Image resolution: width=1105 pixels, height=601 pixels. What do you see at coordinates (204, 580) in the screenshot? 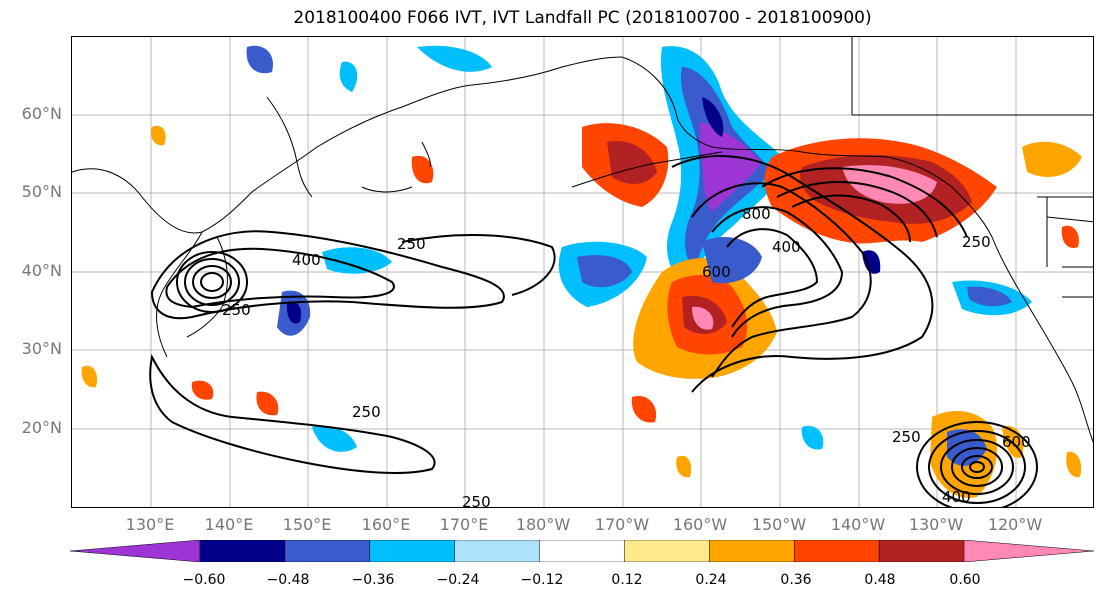
I see `colorbar-tick: −0.60` at bounding box center [204, 580].